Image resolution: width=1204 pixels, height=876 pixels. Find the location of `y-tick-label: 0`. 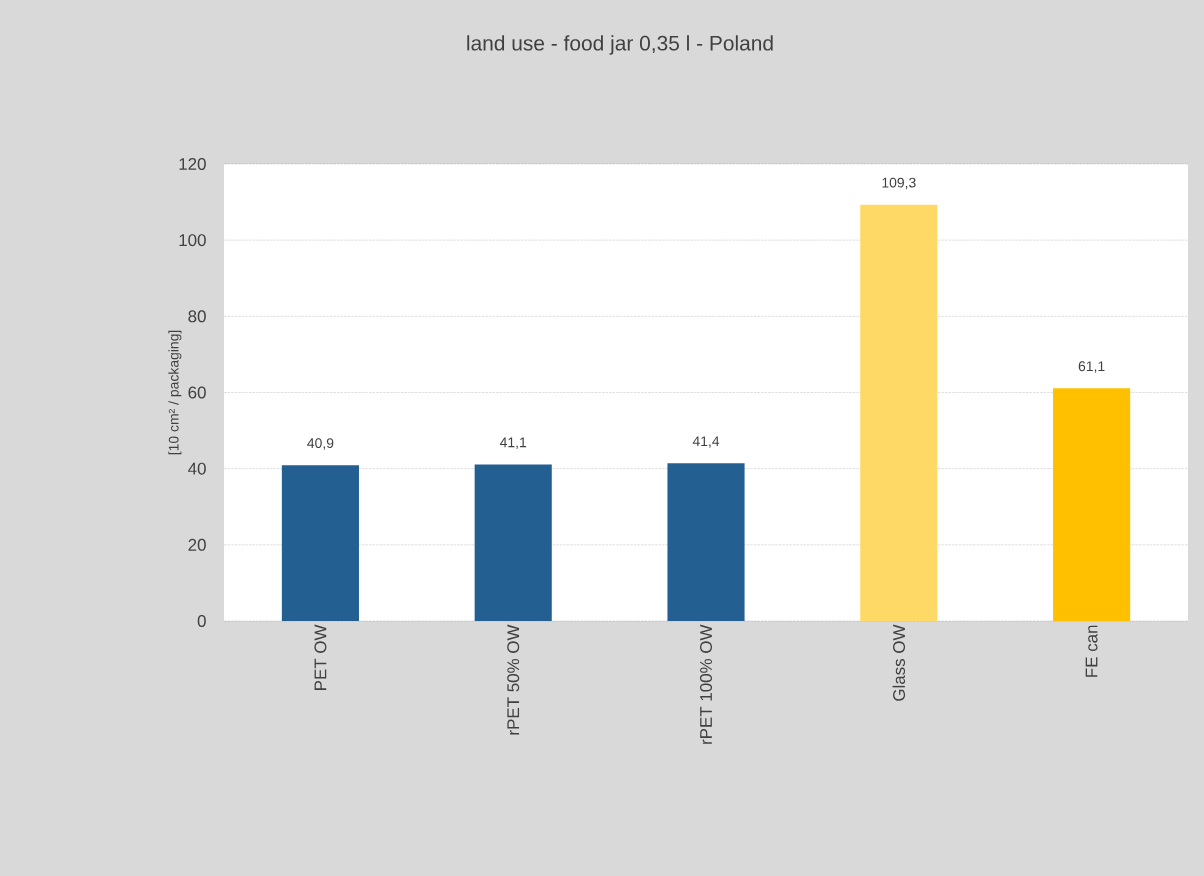

y-tick-label: 0 is located at coordinates (201, 620).